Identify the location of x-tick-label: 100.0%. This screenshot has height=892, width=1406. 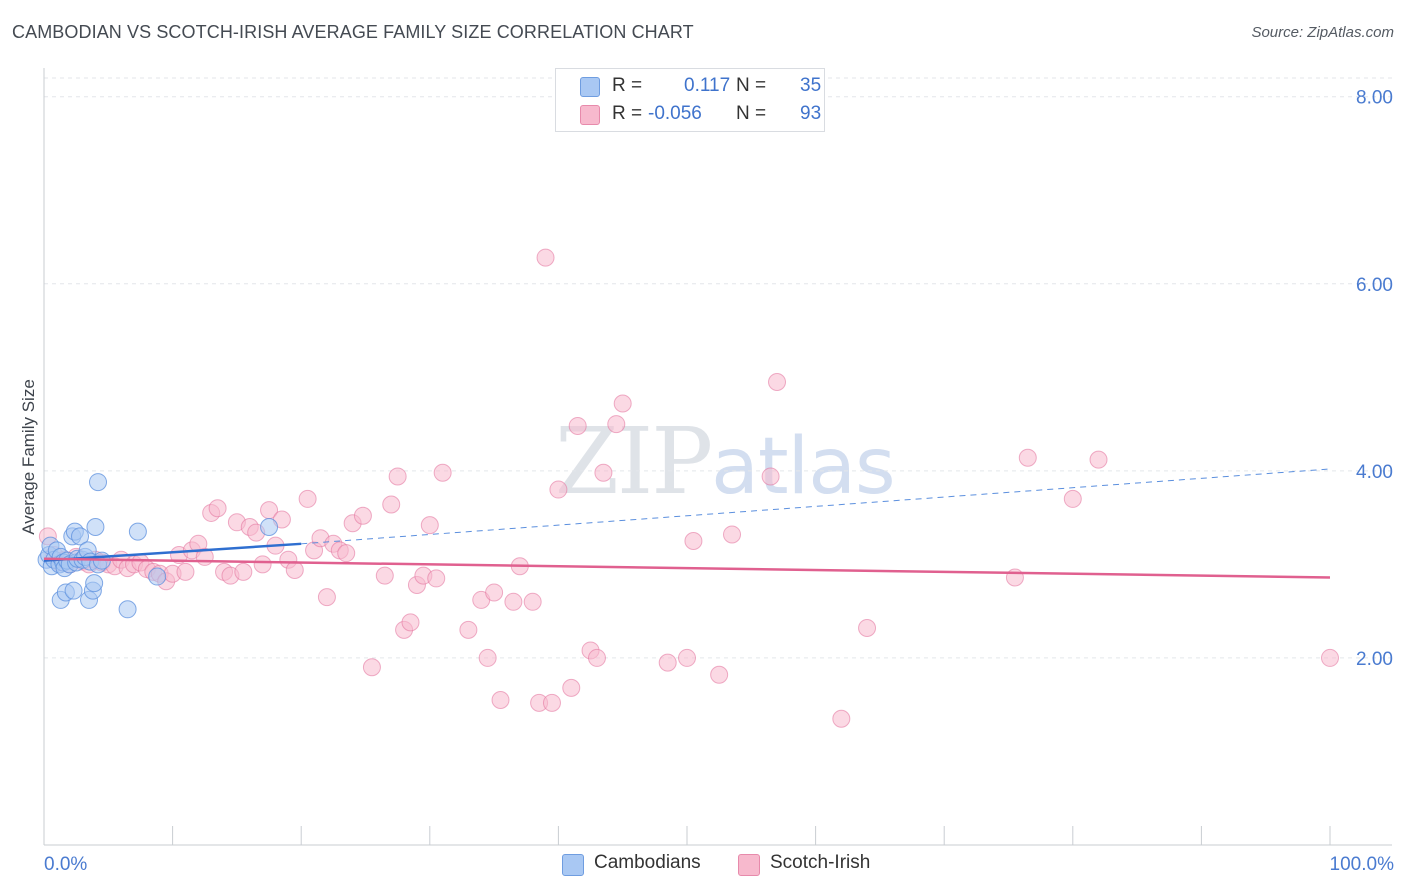
(1362, 864).